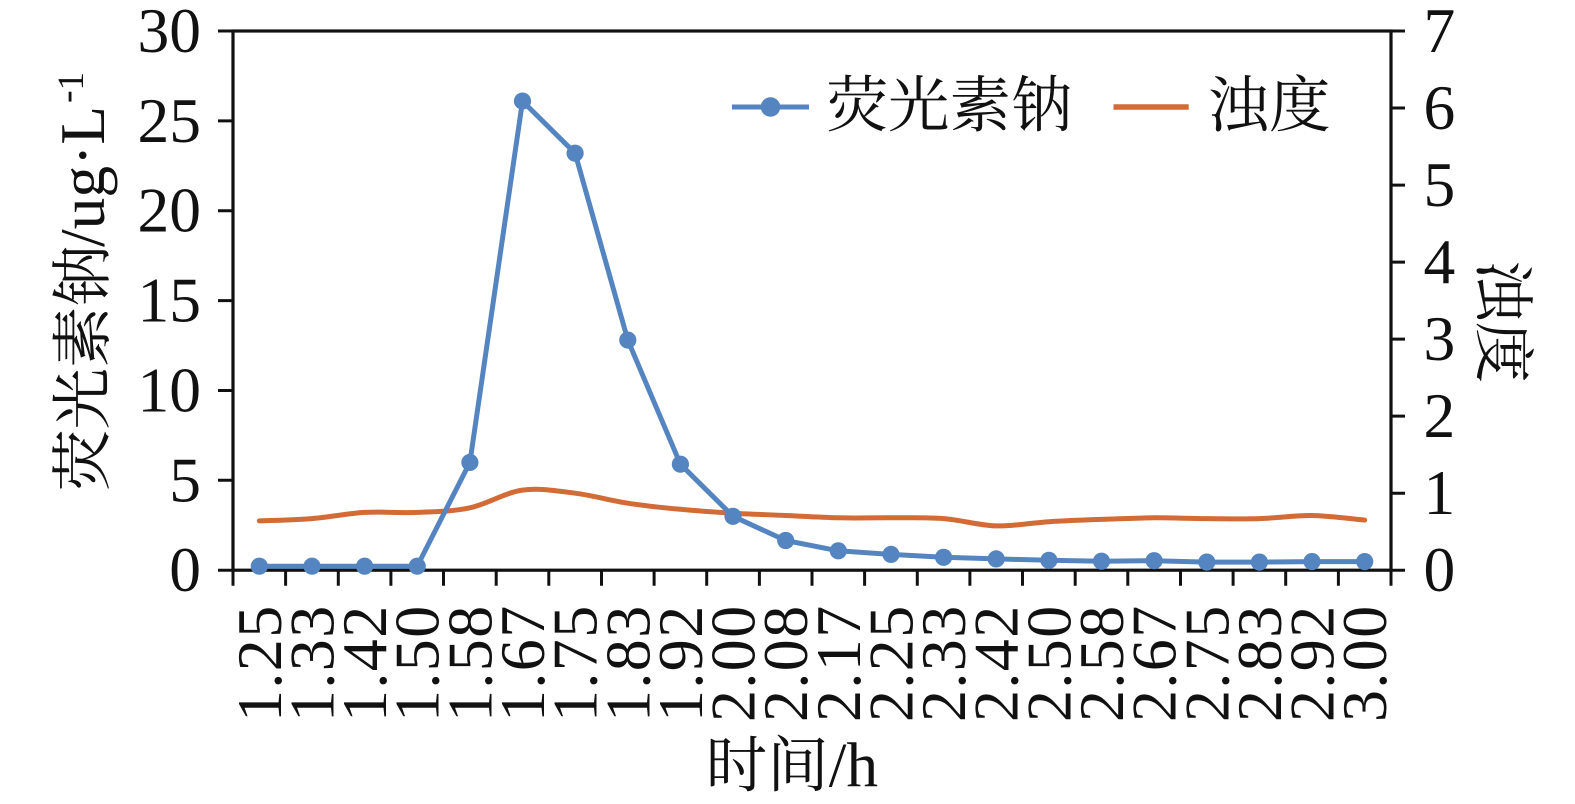  What do you see at coordinates (170, 300) in the screenshot?
I see `svg-text: 15` at bounding box center [170, 300].